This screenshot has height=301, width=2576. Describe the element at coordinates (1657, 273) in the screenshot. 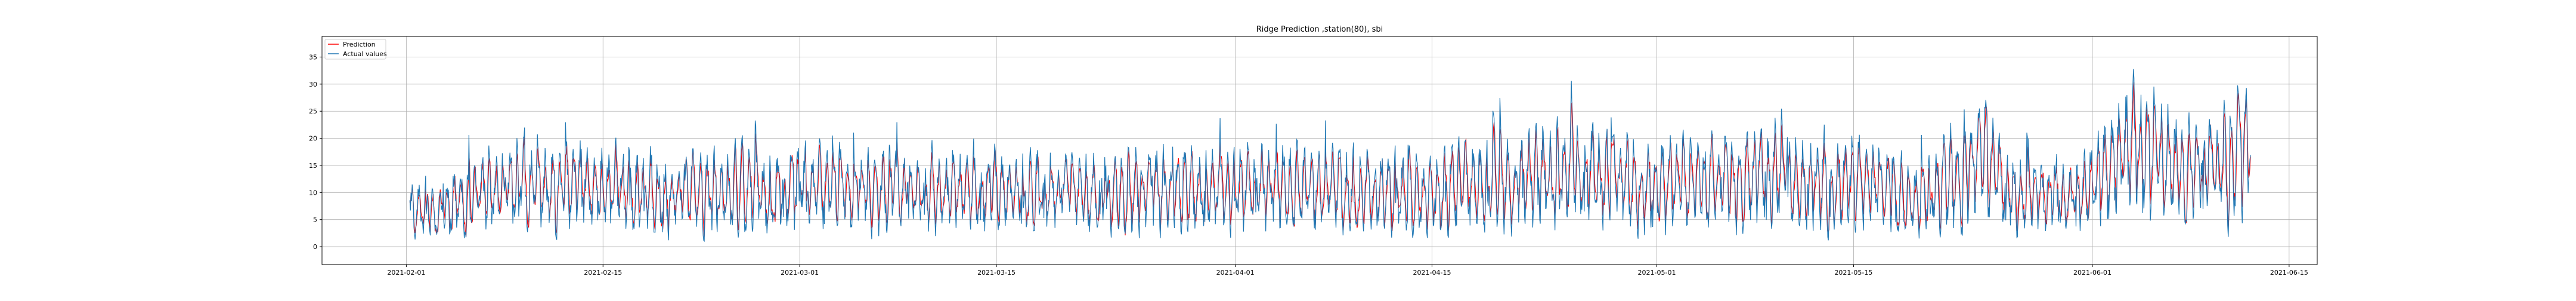

I see `x-tick-label: 2021-05-01` at that location.